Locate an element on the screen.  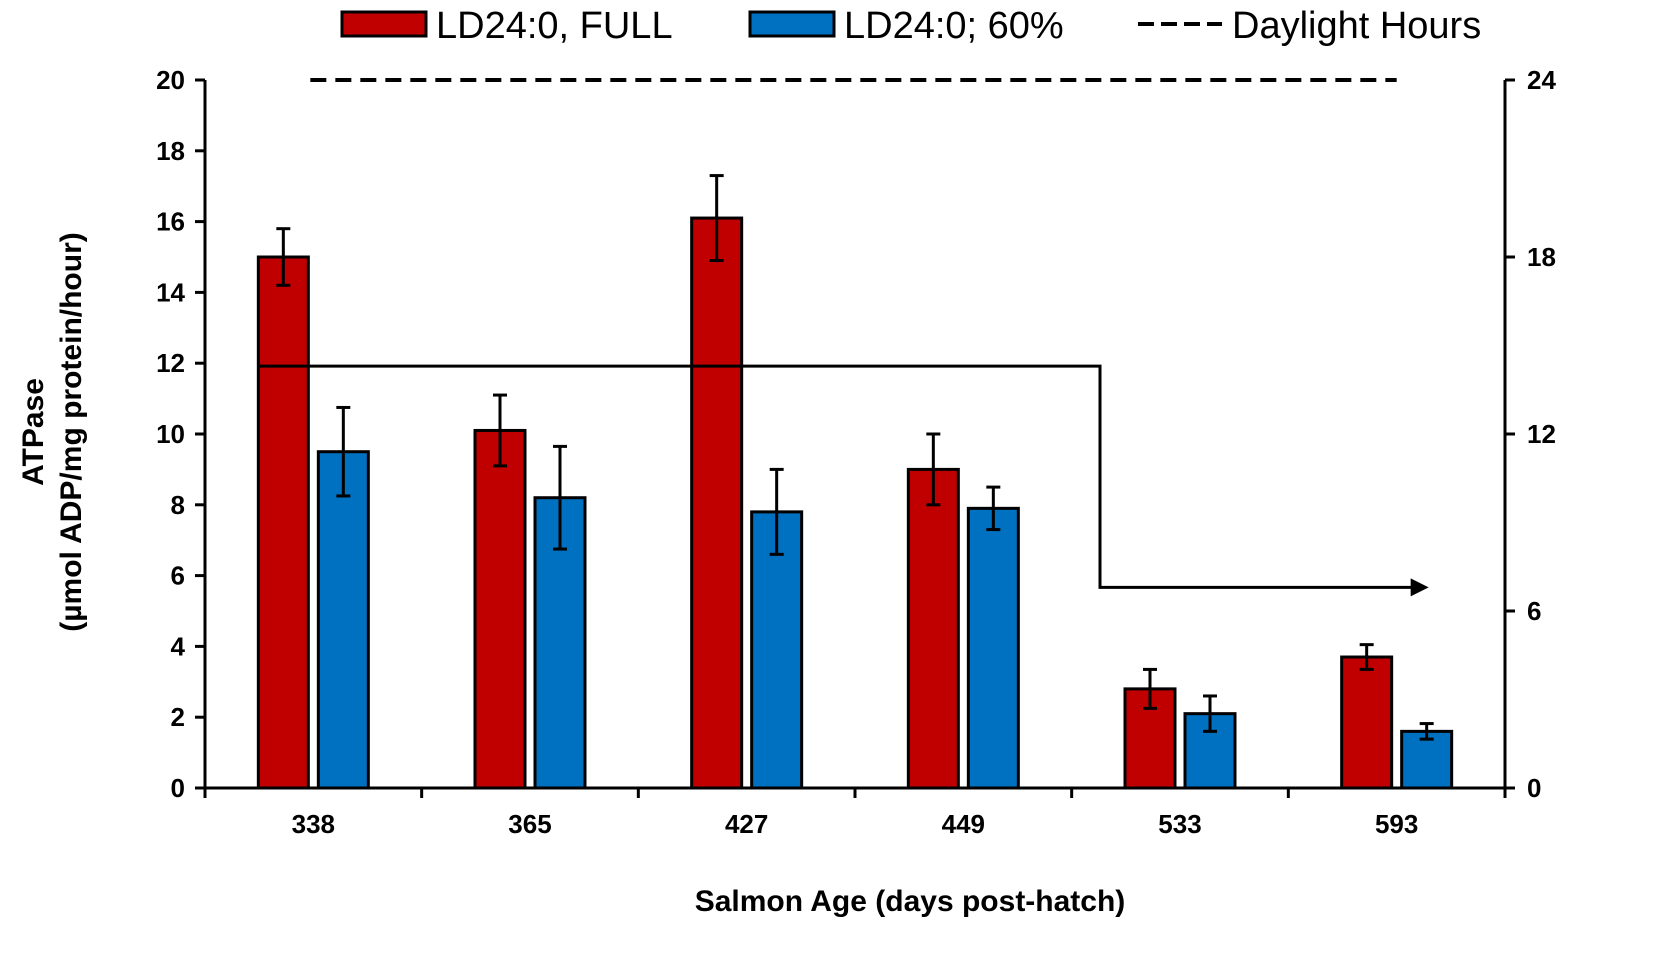
y-tick-label-10: 10 is located at coordinates (170, 434).